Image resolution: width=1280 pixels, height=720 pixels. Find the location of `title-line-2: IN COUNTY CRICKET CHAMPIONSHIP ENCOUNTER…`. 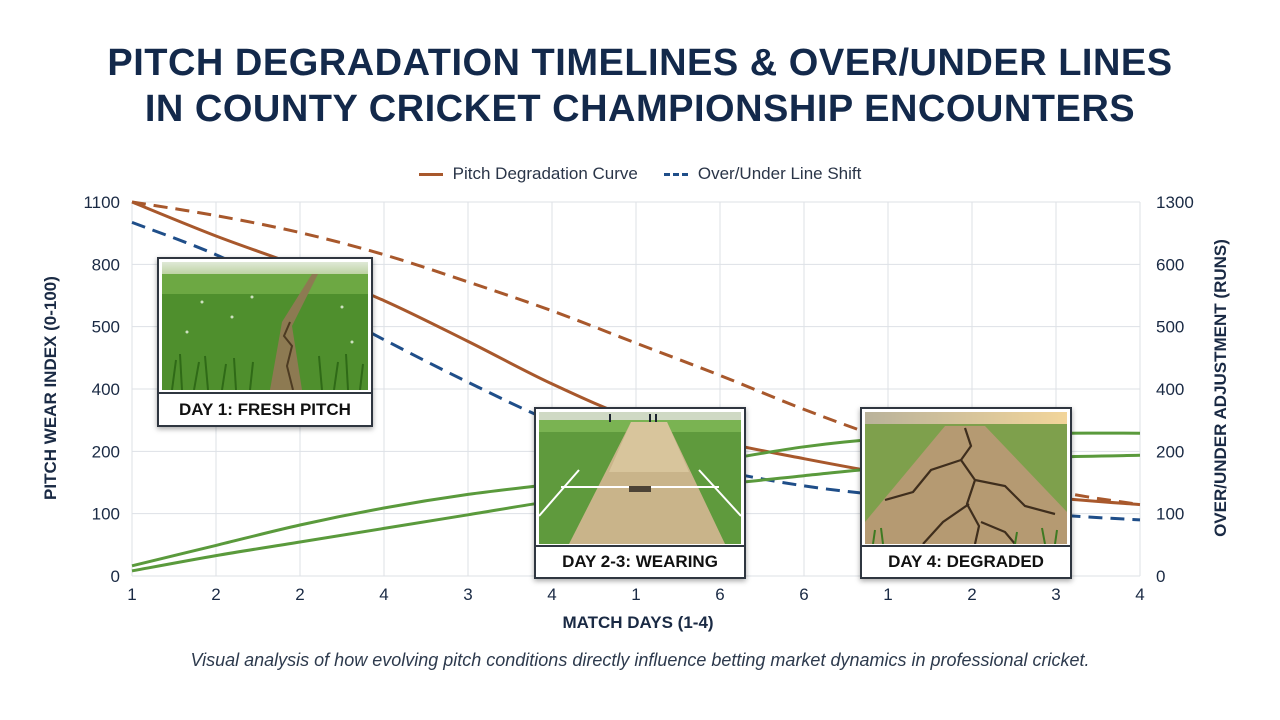

title-line-2: IN COUNTY CRICKET CHAMPIONSHIP ENCOUNTER… is located at coordinates (640, 109).